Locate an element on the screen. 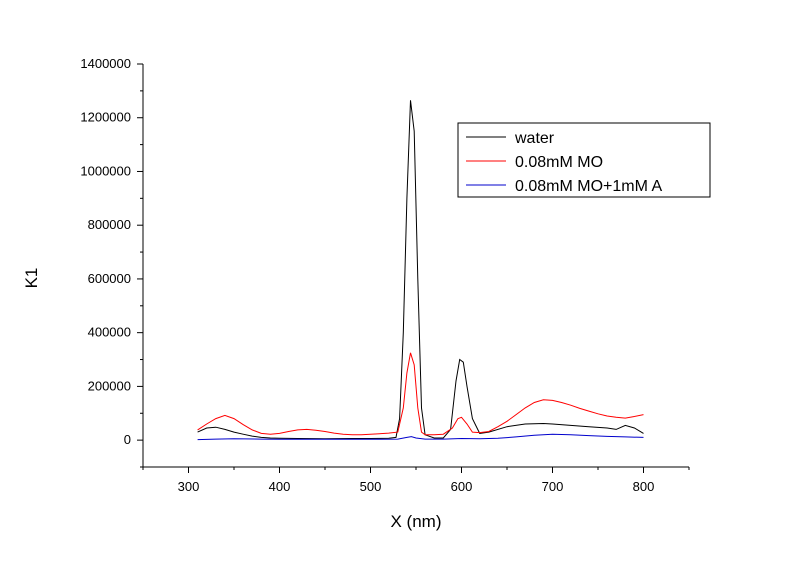 This screenshot has height=561, width=800. y-tick-label: 1200000 is located at coordinates (105, 117).